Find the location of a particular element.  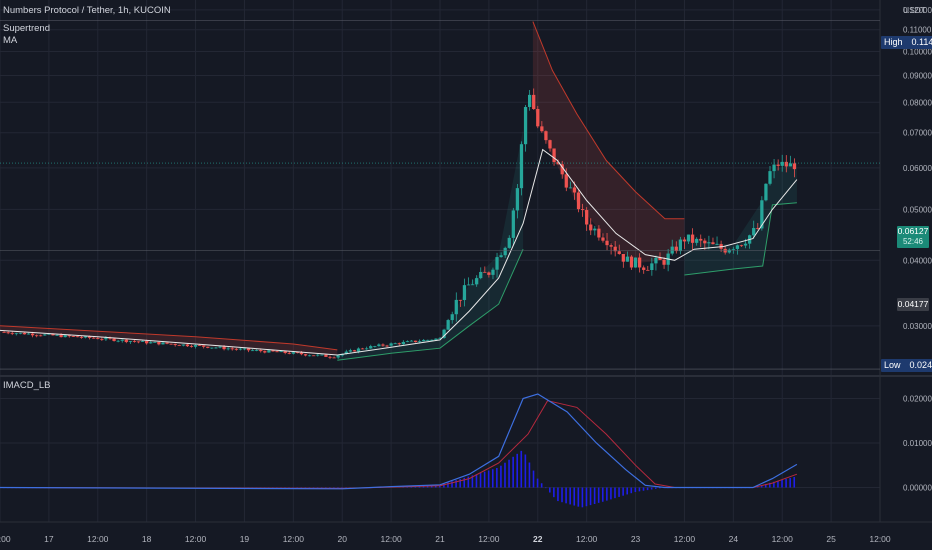

time-tick-label: 23 is located at coordinates (636, 539).